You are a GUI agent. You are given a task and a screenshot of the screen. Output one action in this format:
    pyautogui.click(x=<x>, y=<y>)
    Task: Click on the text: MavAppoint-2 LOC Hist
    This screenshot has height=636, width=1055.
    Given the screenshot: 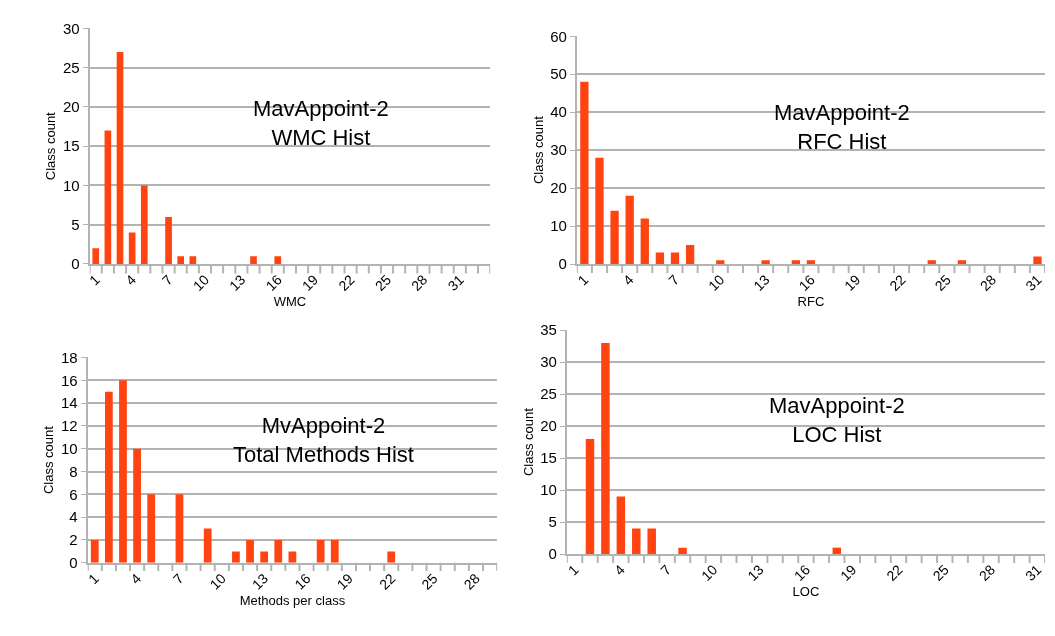 What is the action you would take?
    pyautogui.click(x=837, y=420)
    